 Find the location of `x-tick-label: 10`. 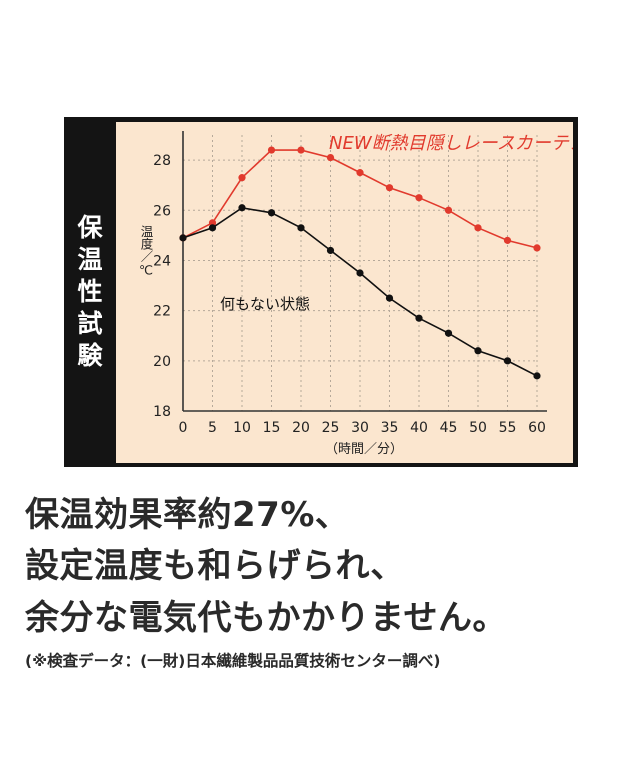

x-tick-label: 10 is located at coordinates (242, 428).